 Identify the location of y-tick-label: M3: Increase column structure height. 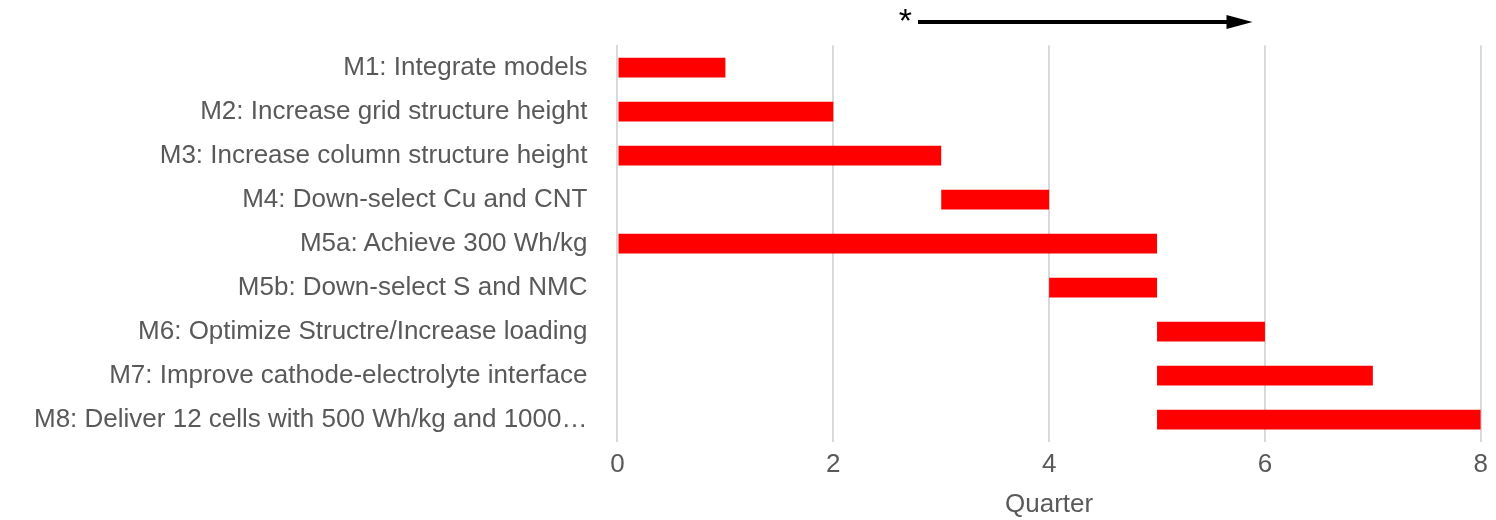
(374, 153).